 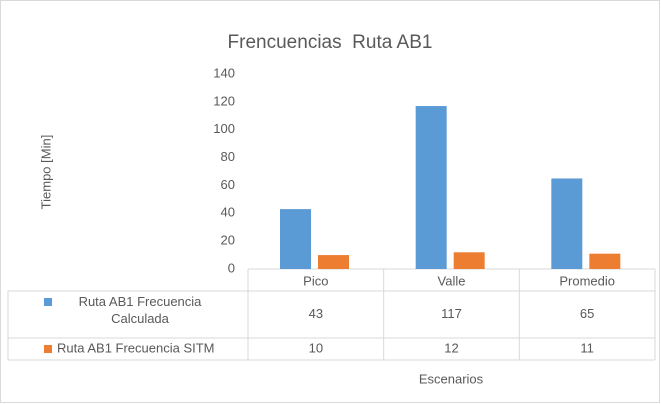 I want to click on x-tick-label: Valle, so click(x=452, y=280).